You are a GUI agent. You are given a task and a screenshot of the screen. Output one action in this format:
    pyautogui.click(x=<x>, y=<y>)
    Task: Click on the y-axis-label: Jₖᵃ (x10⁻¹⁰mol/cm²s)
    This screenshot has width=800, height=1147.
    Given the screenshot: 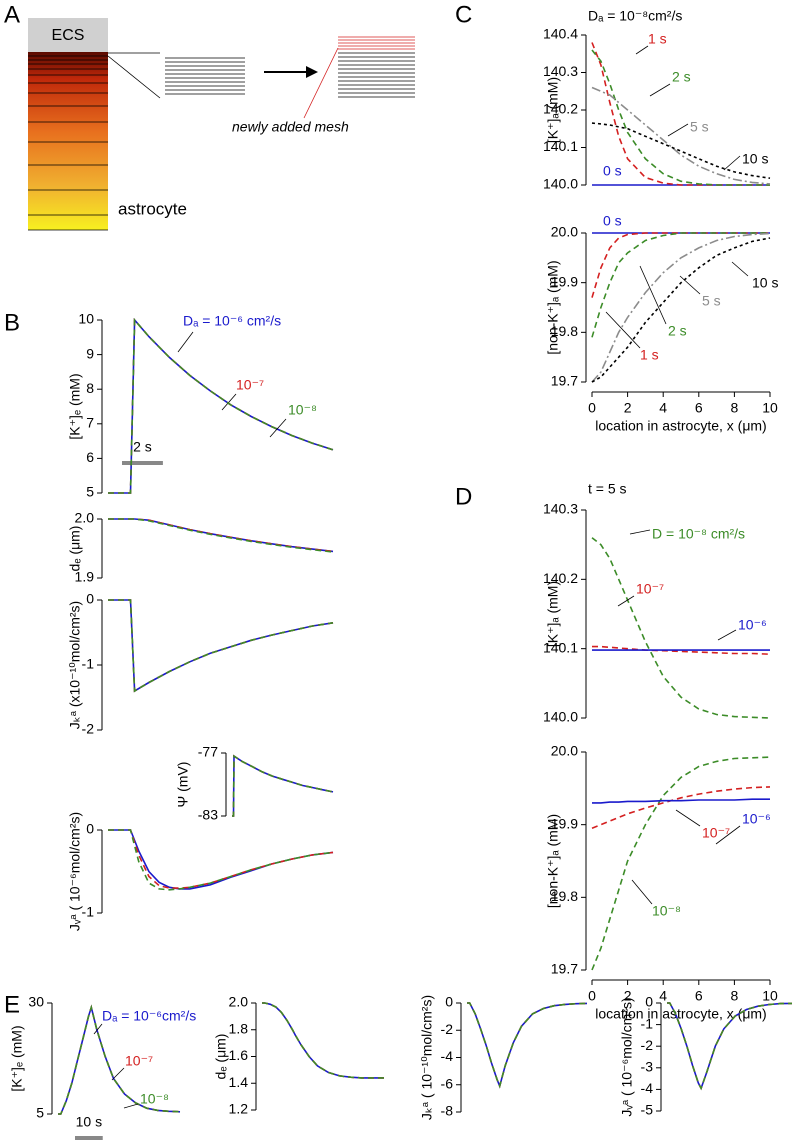 What is the action you would take?
    pyautogui.click(x=75, y=665)
    